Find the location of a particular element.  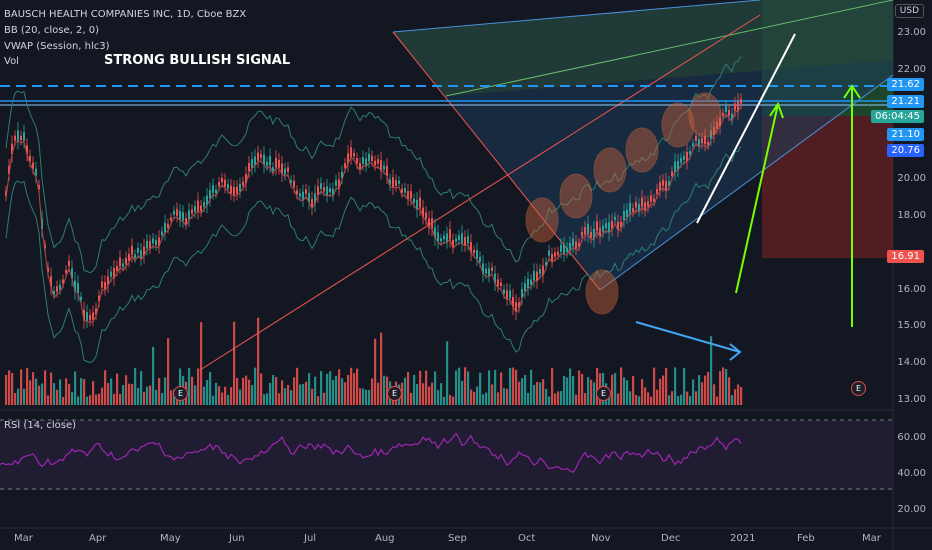

x-tick: Mar is located at coordinates (871, 538).